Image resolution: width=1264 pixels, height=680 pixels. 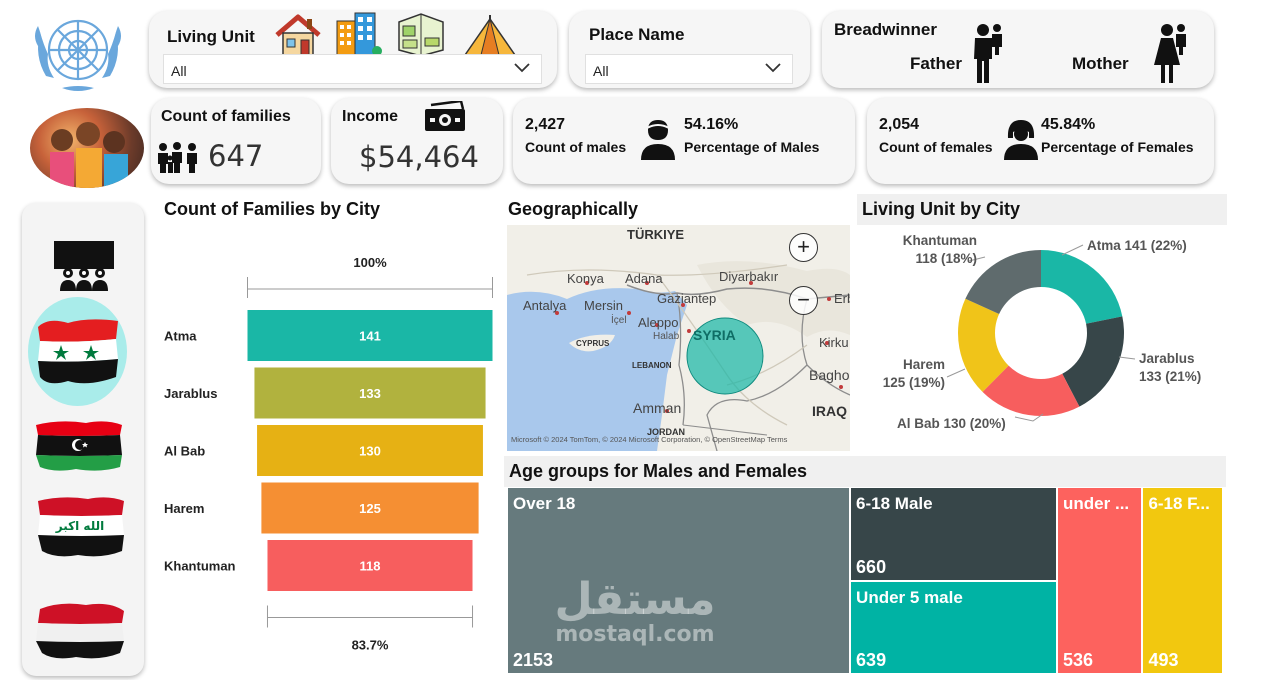 I want to click on sidebar-nav: الله اكبر, so click(x=83, y=439).